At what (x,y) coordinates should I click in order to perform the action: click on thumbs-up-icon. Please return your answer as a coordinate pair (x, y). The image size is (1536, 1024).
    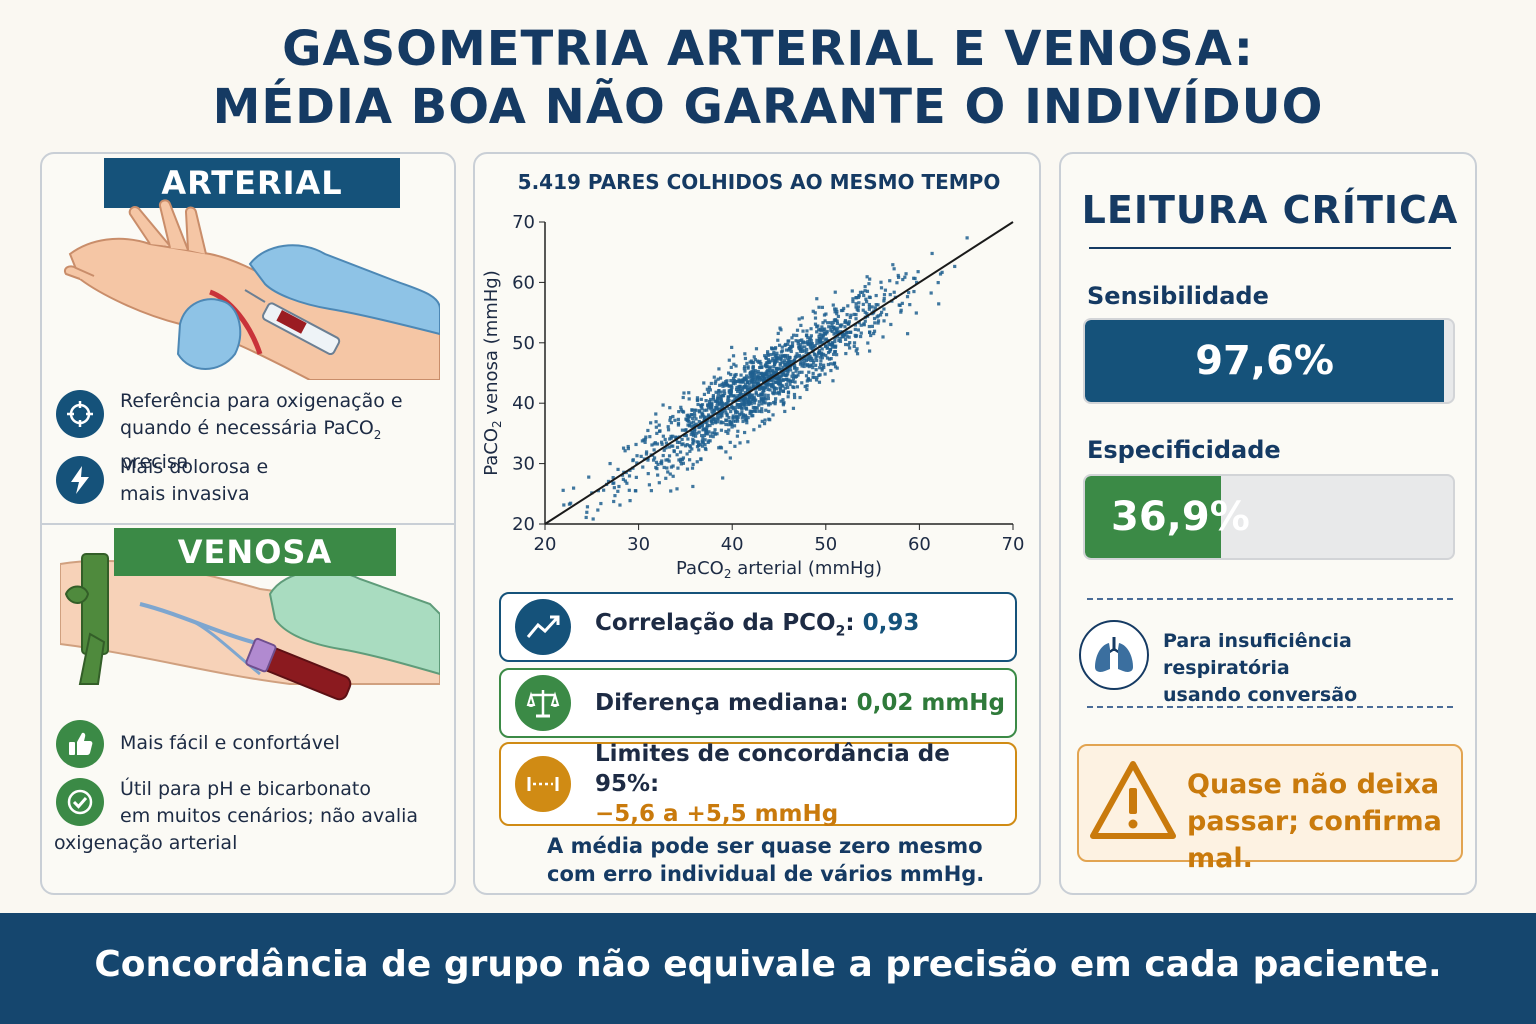
    Looking at the image, I should click on (80, 744).